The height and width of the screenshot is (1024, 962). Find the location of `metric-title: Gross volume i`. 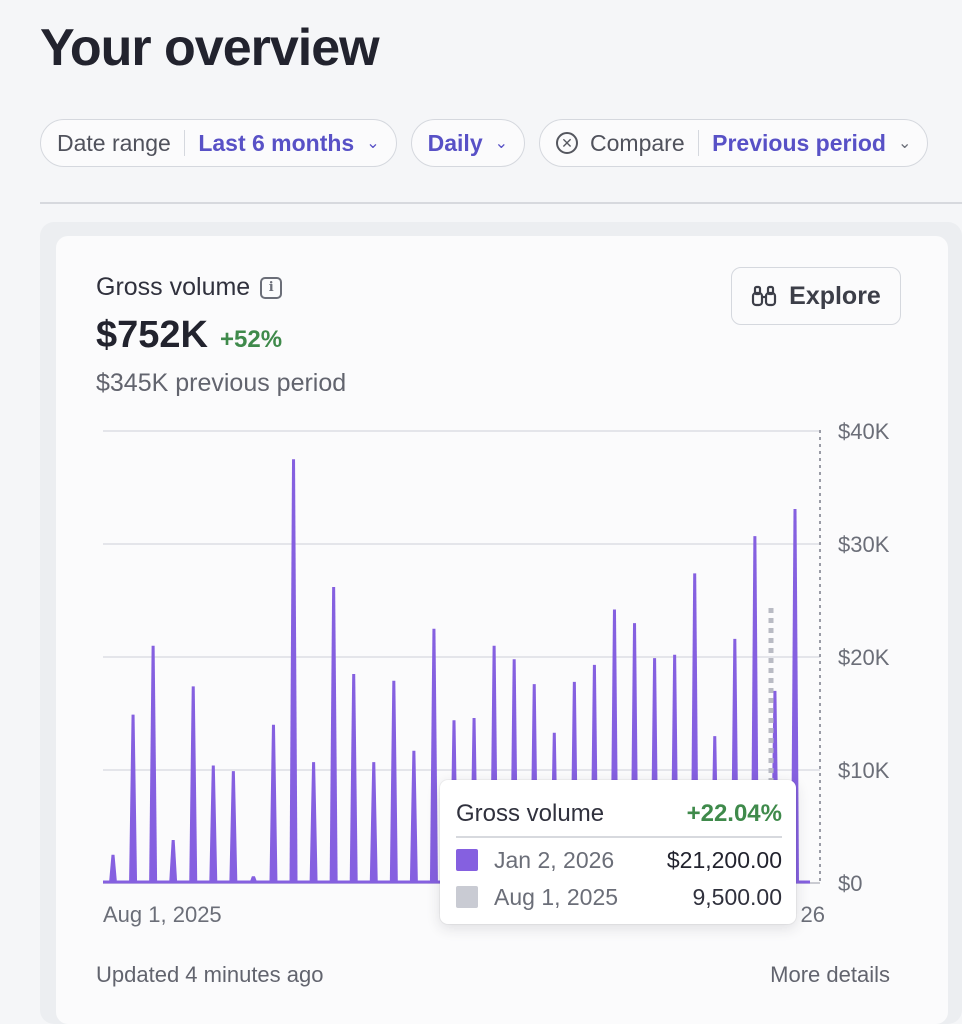

metric-title: Gross volume i is located at coordinates (189, 287).